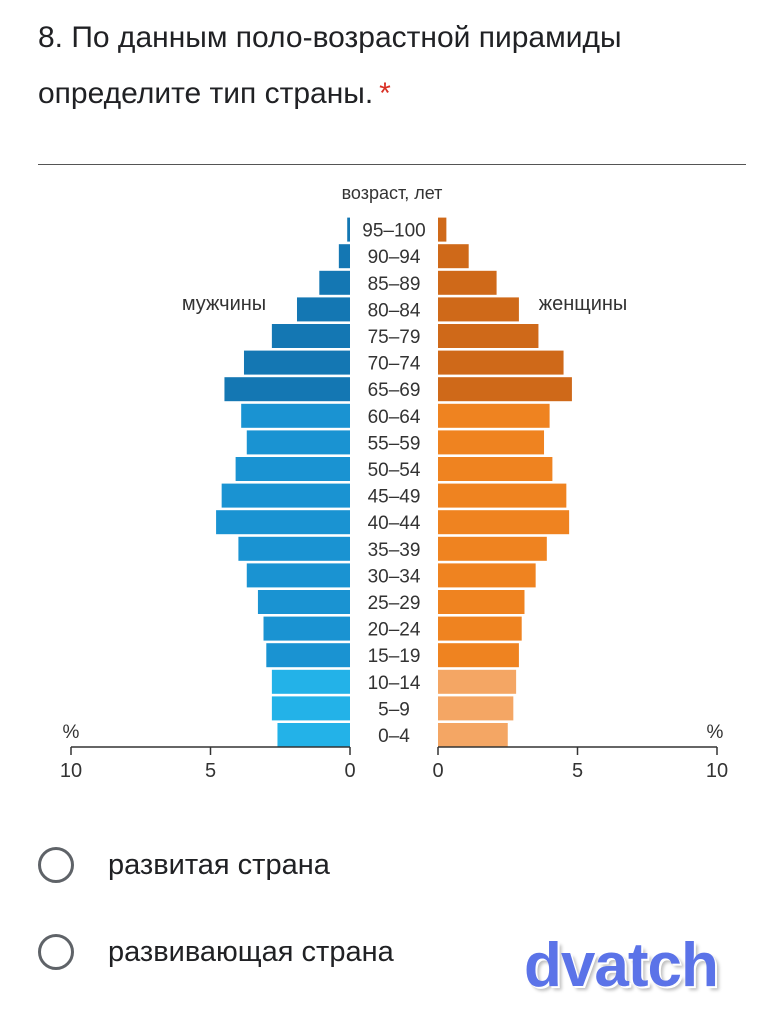  What do you see at coordinates (437, 771) in the screenshot?
I see `tick-label-right: 0` at bounding box center [437, 771].